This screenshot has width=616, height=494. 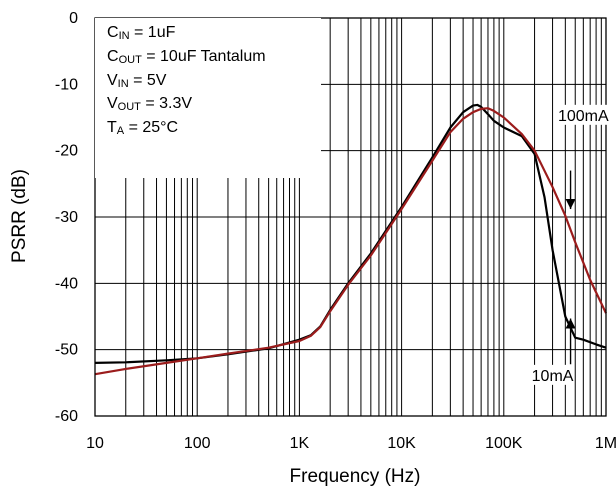 I want to click on x-tick-label: 100, so click(x=197, y=443).